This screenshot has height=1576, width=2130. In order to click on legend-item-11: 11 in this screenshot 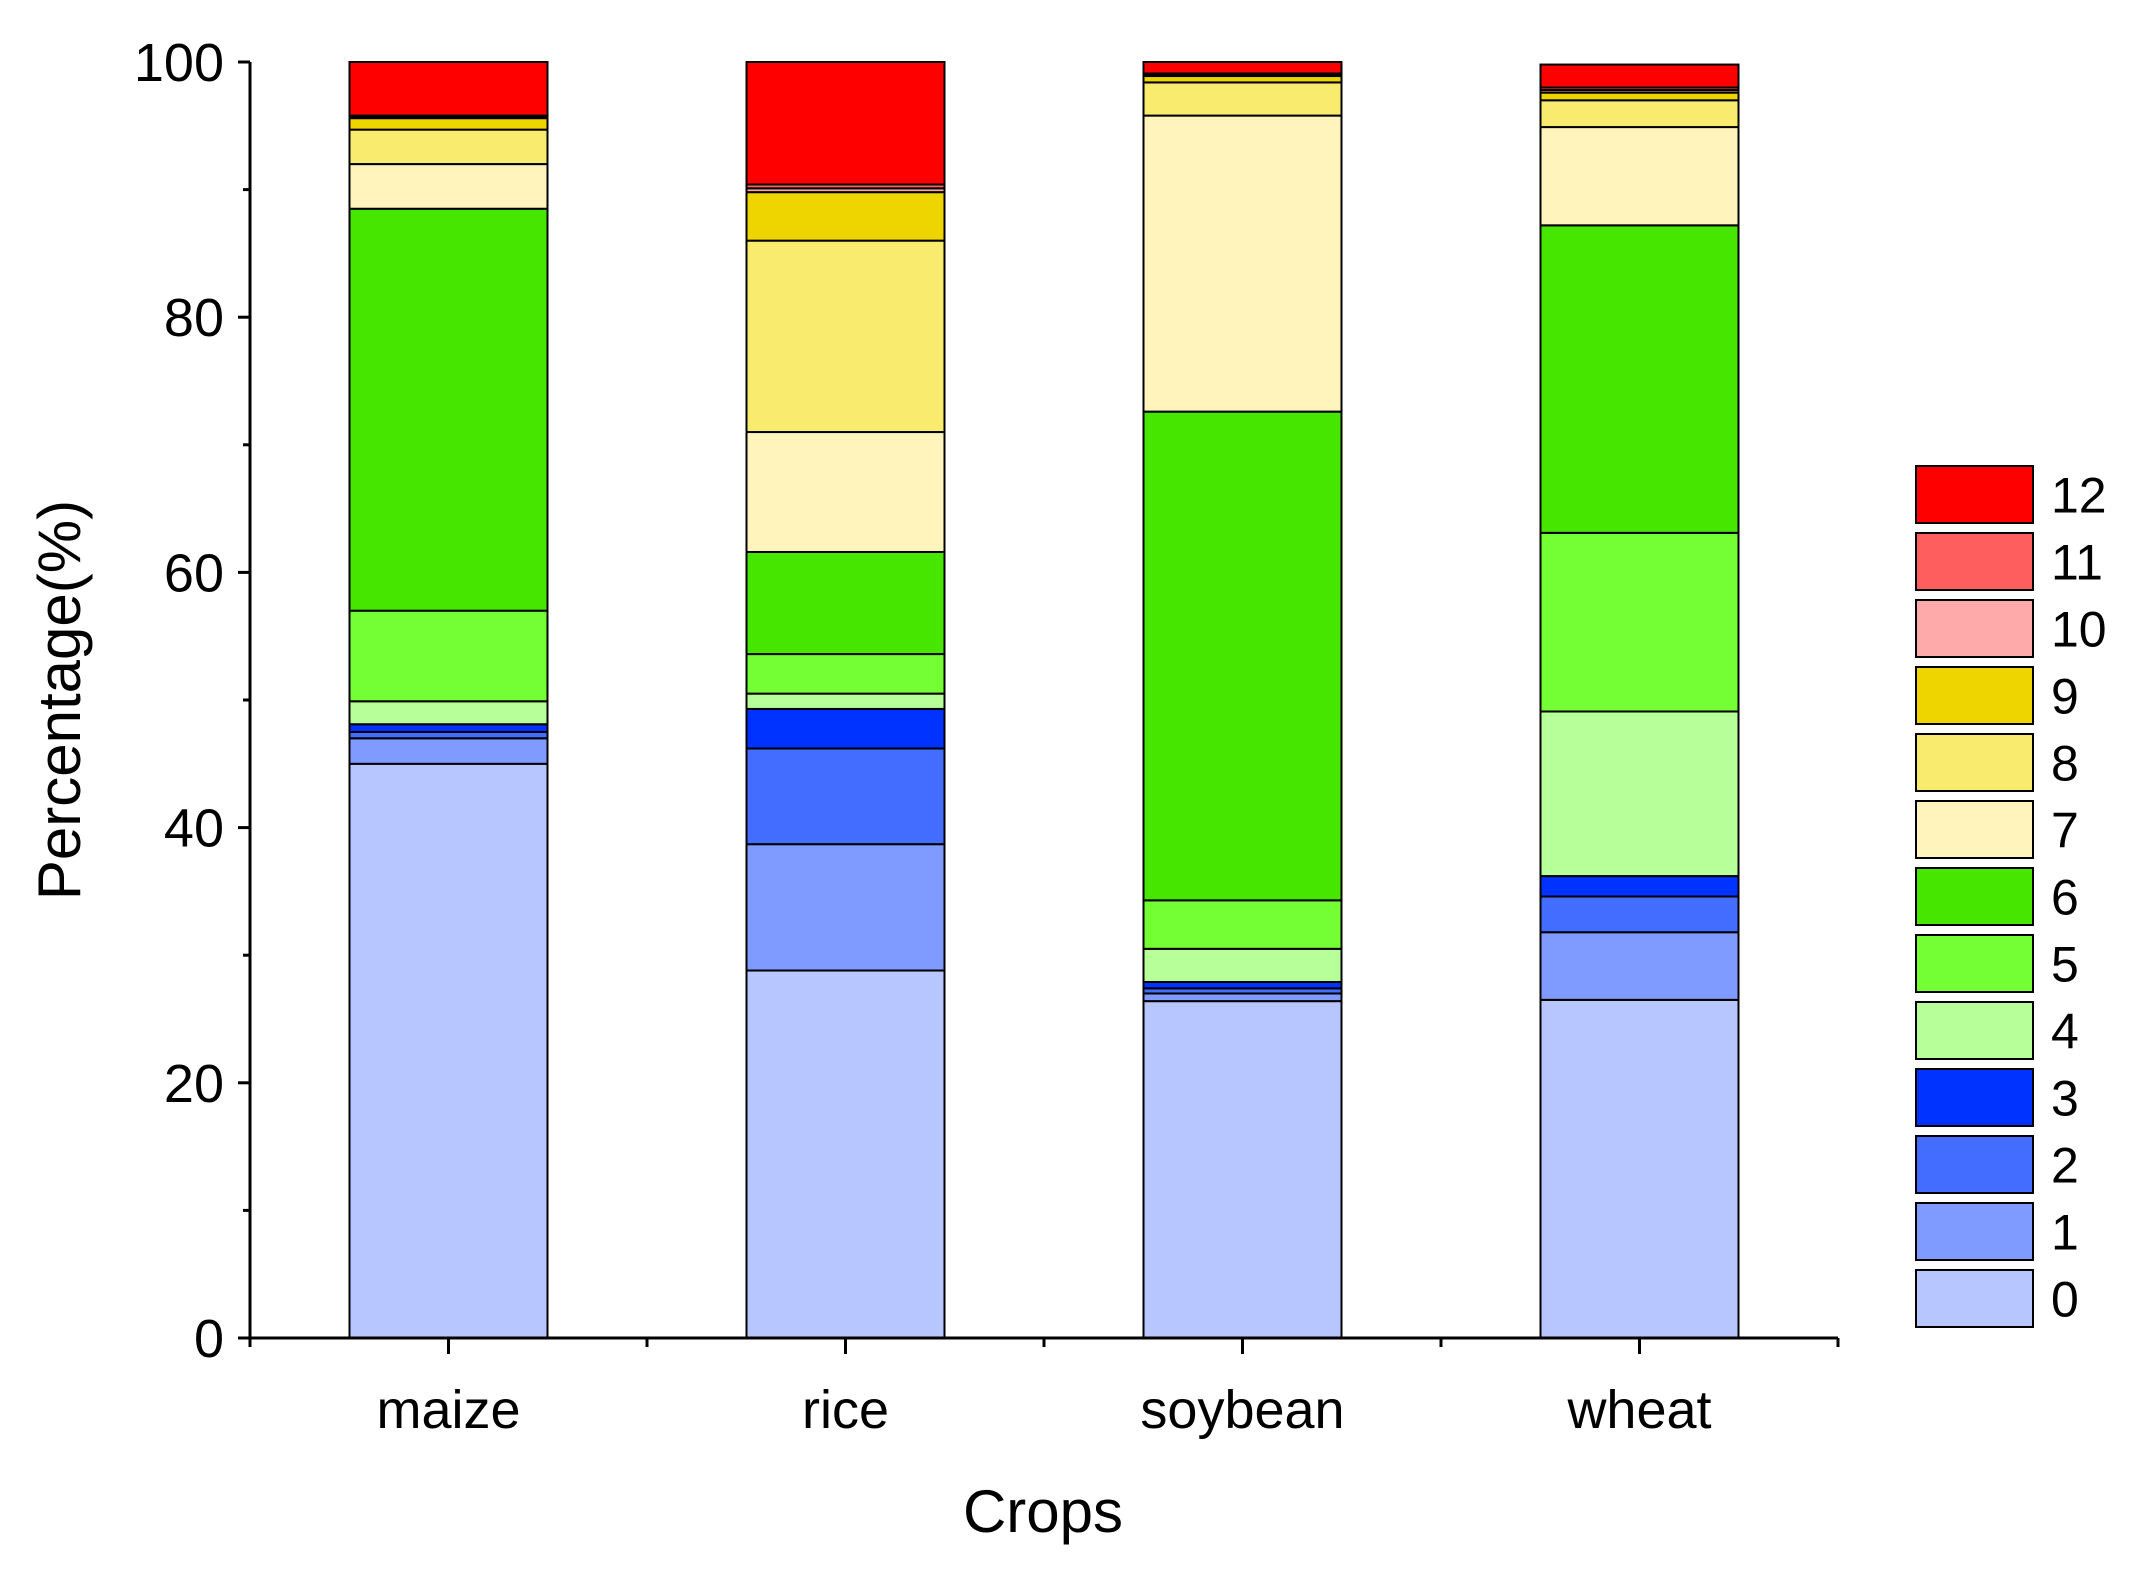, I will do `click(2009, 561)`.